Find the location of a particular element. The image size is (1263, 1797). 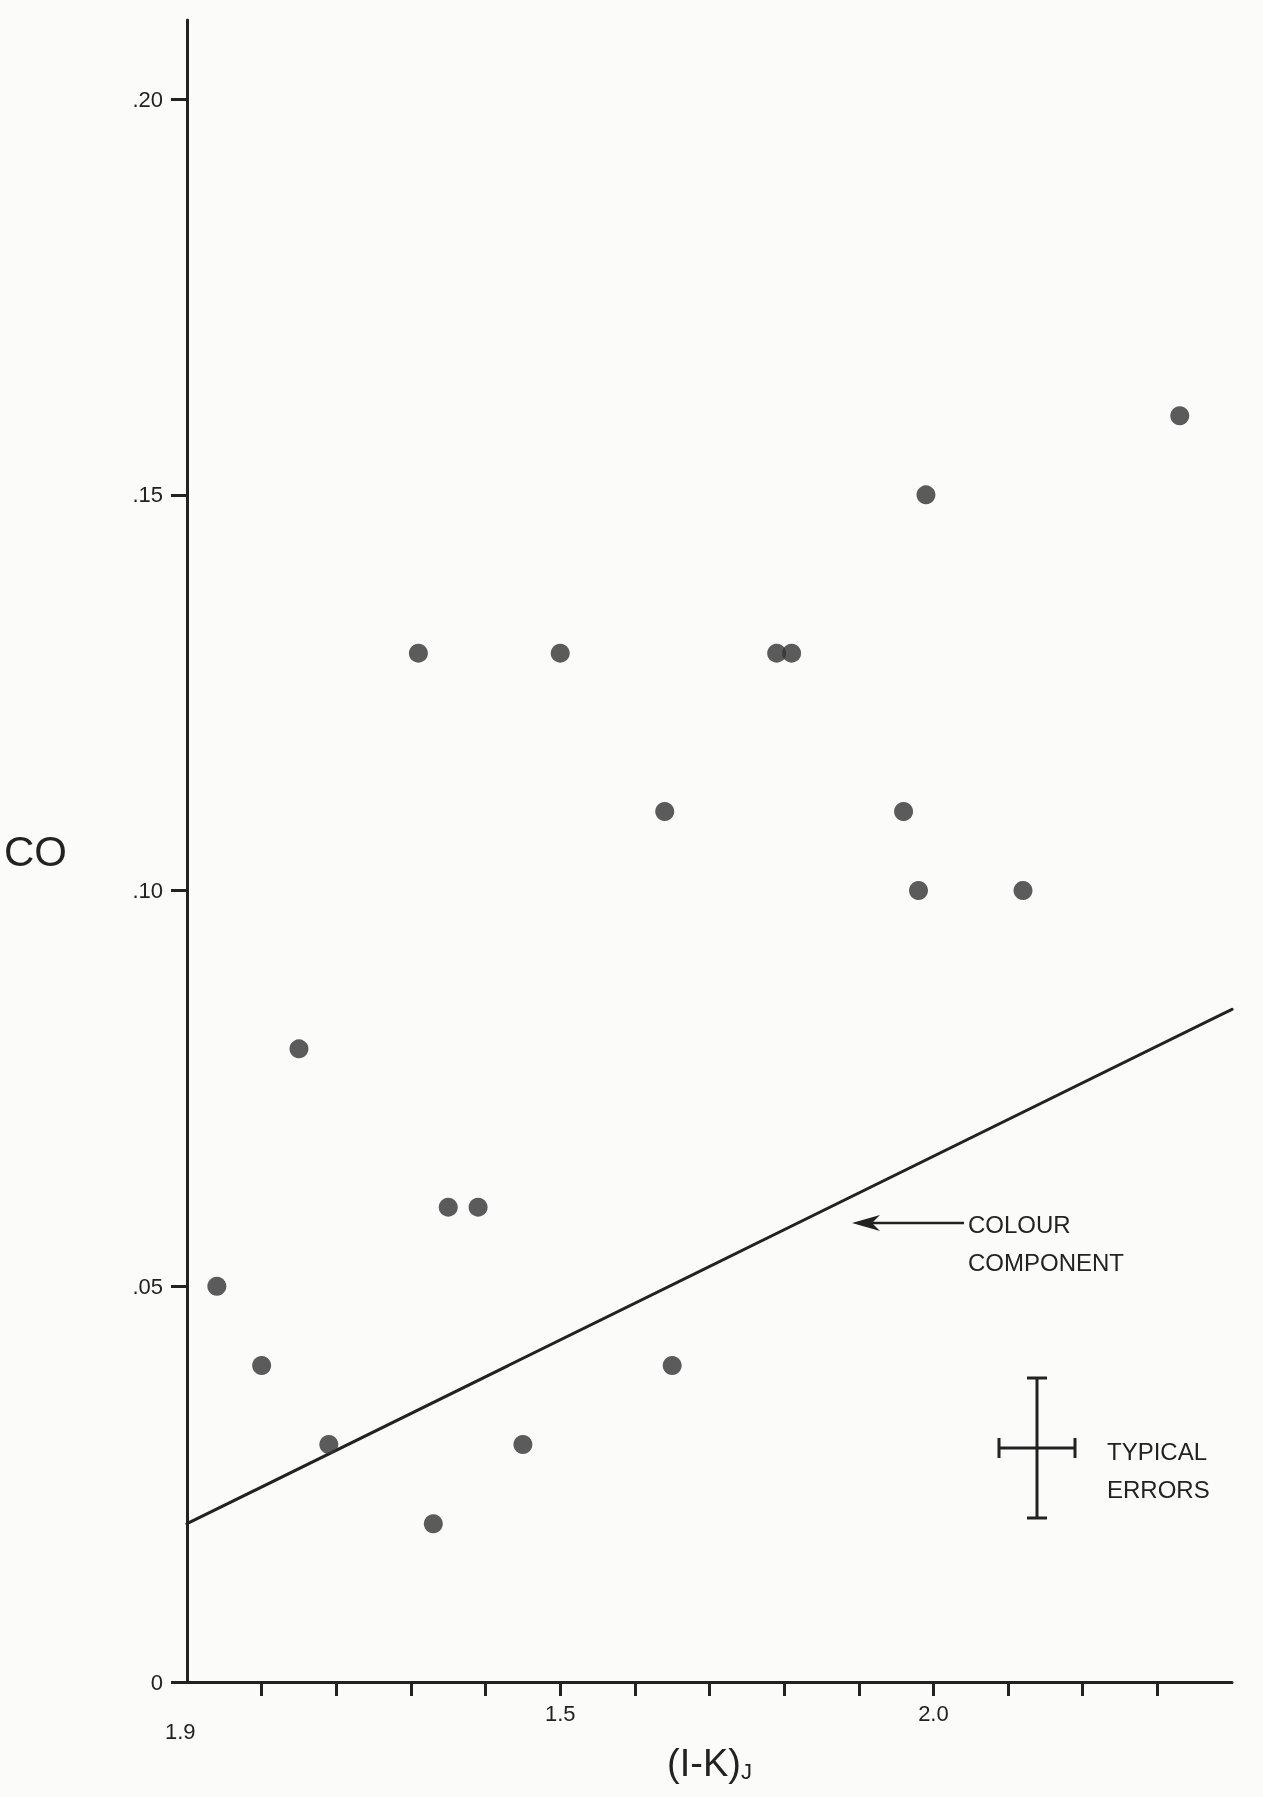

x-tick-label: 2.0 is located at coordinates (933, 1713).